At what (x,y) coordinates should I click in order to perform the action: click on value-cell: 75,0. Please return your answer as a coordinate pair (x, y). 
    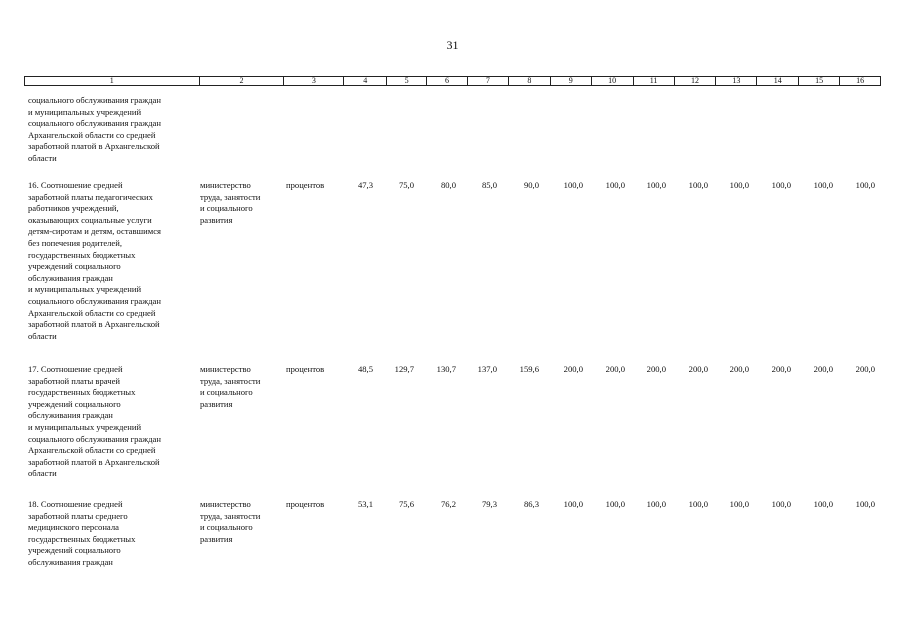
    Looking at the image, I should click on (406, 185).